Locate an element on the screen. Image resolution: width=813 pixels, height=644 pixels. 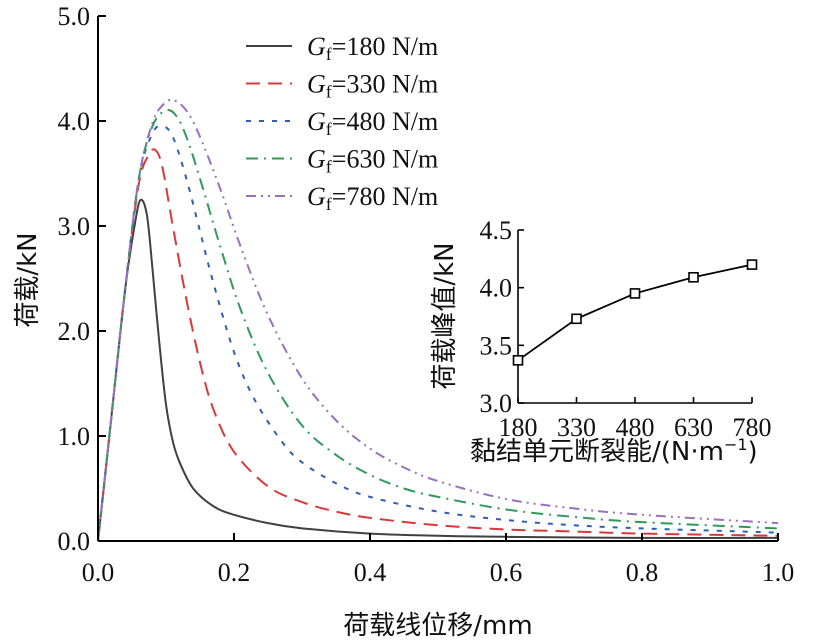
inset-x-axis-title-end: ) is located at coordinates (753, 452).